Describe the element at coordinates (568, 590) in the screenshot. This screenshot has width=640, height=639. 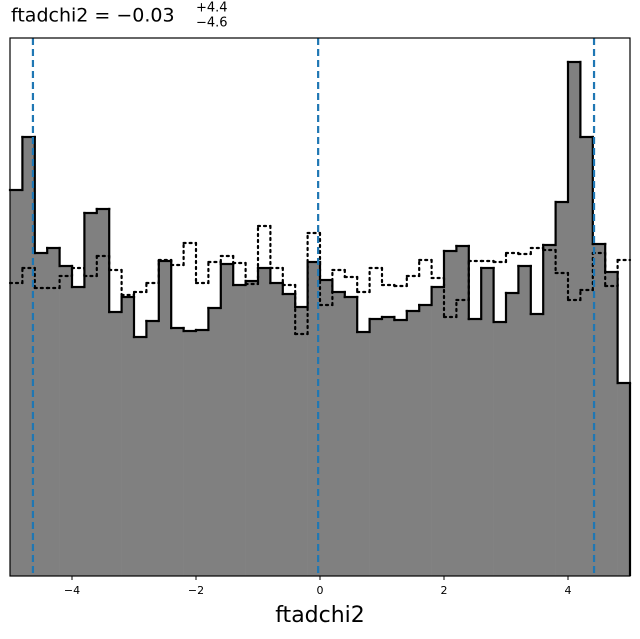
I see `x-tick-label: 4` at that location.